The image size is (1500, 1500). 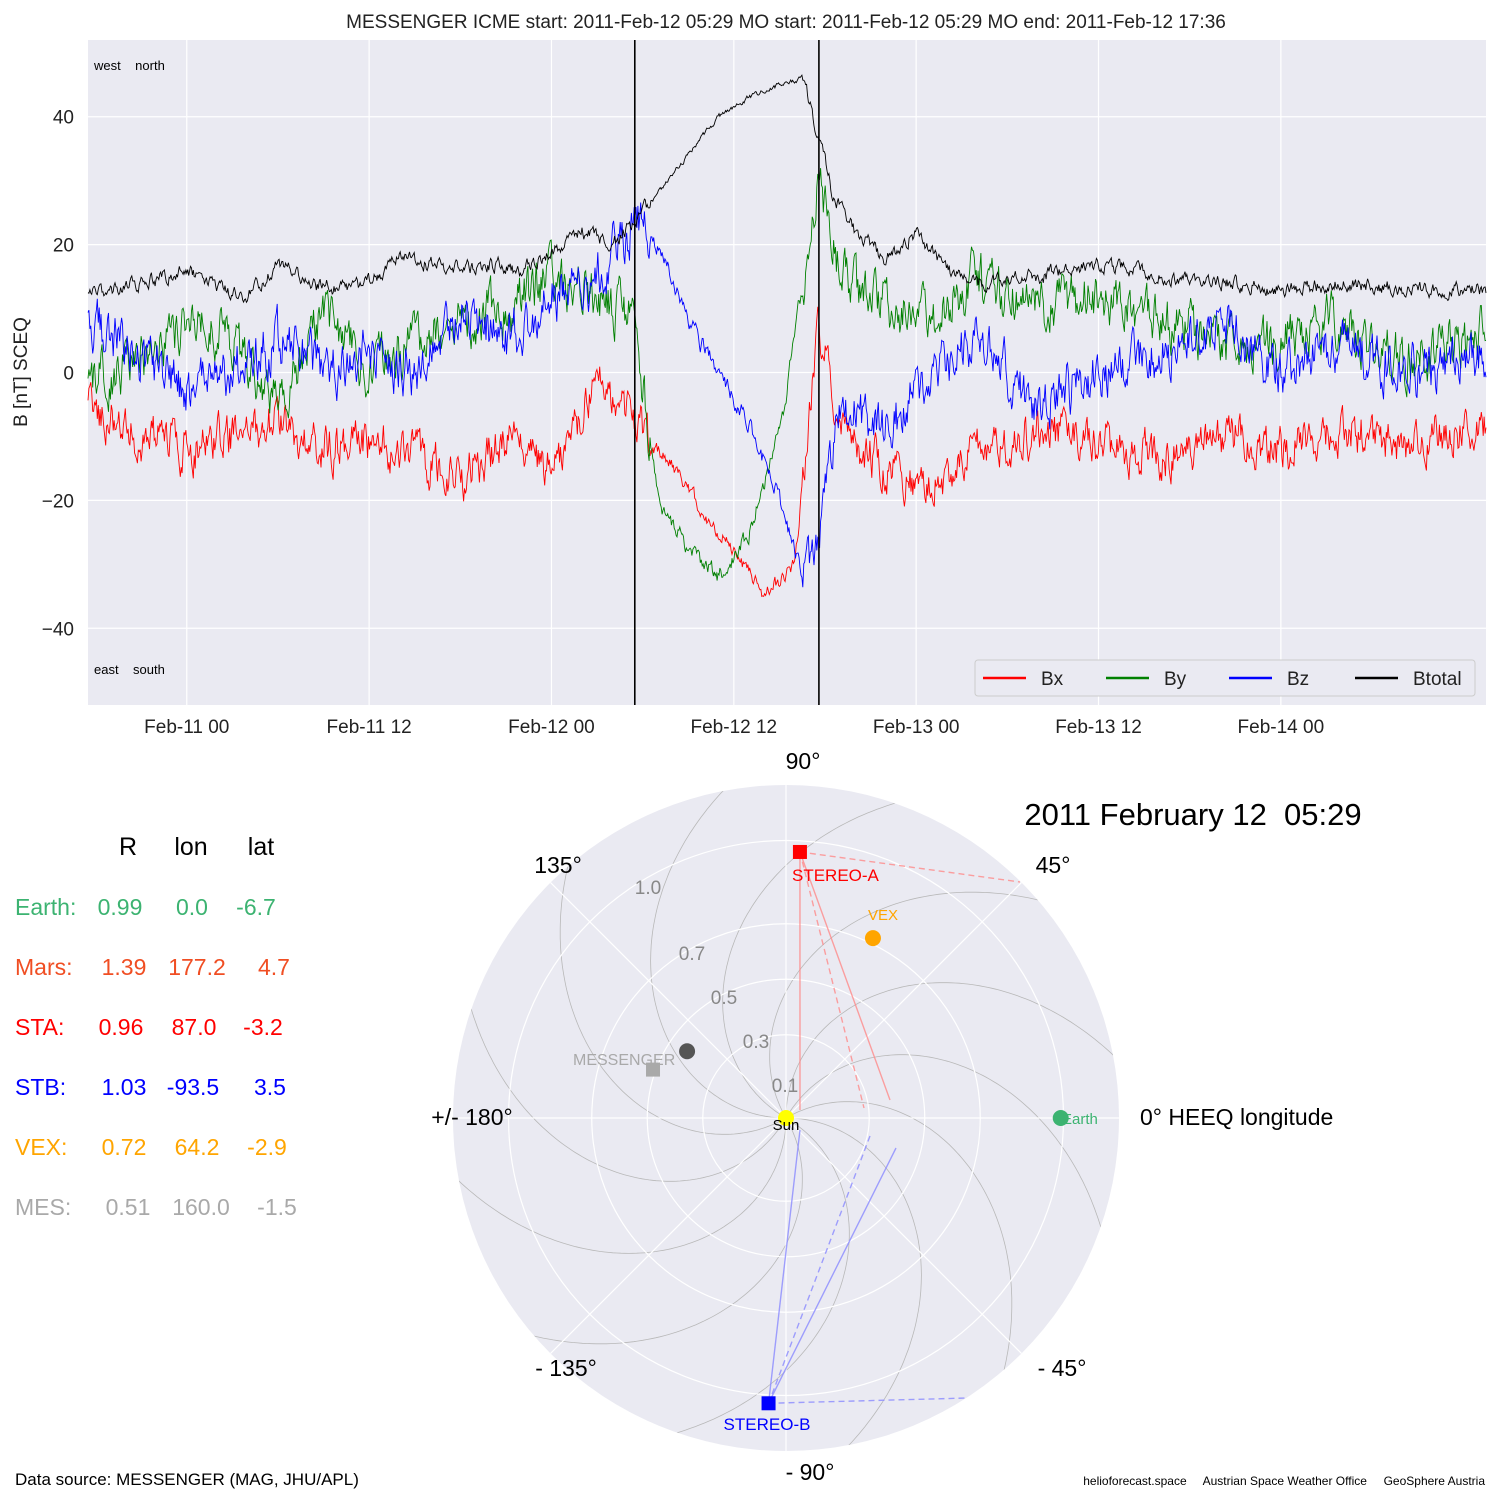 What do you see at coordinates (41, 1147) in the screenshot?
I see `positions-cell-label: VEX:` at bounding box center [41, 1147].